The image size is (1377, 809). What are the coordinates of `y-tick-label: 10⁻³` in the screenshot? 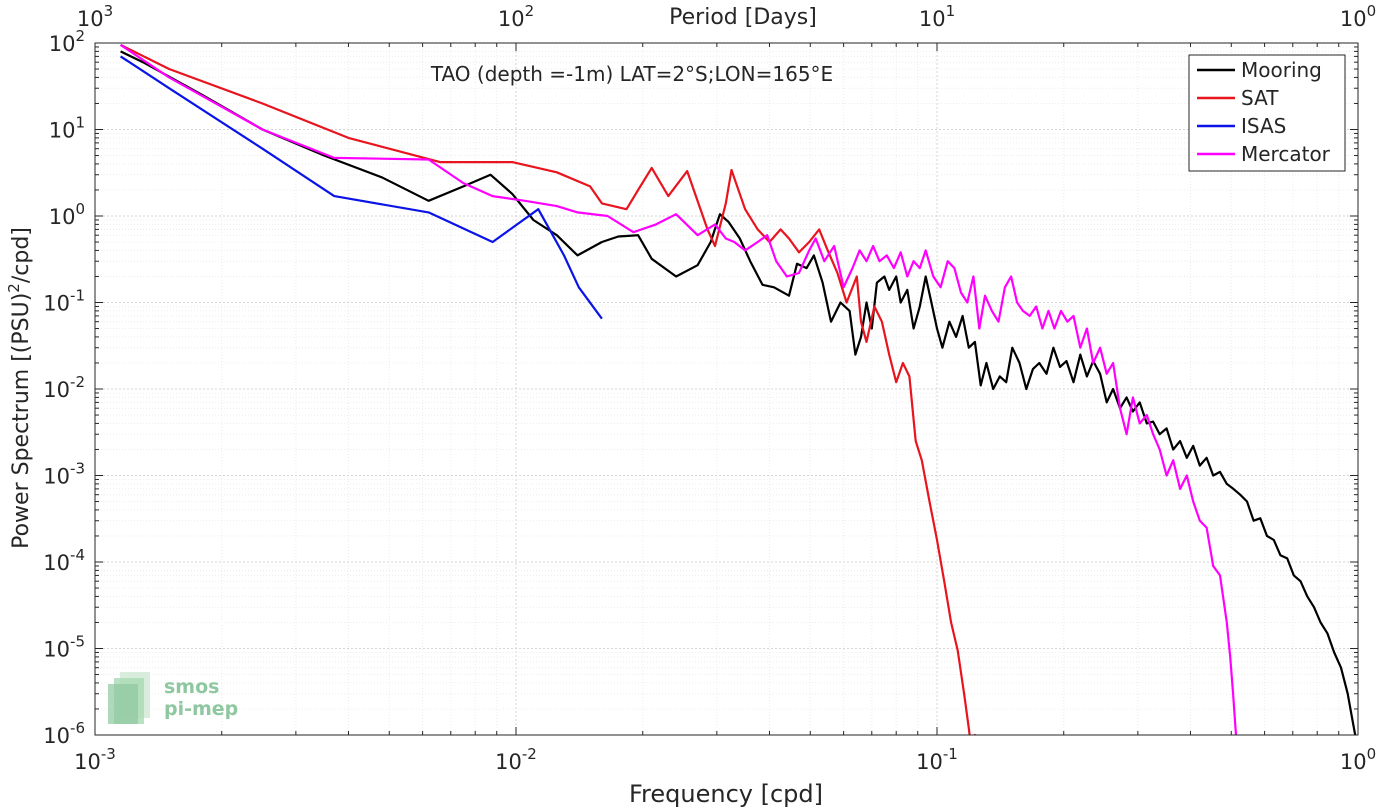 It's located at (64, 474).